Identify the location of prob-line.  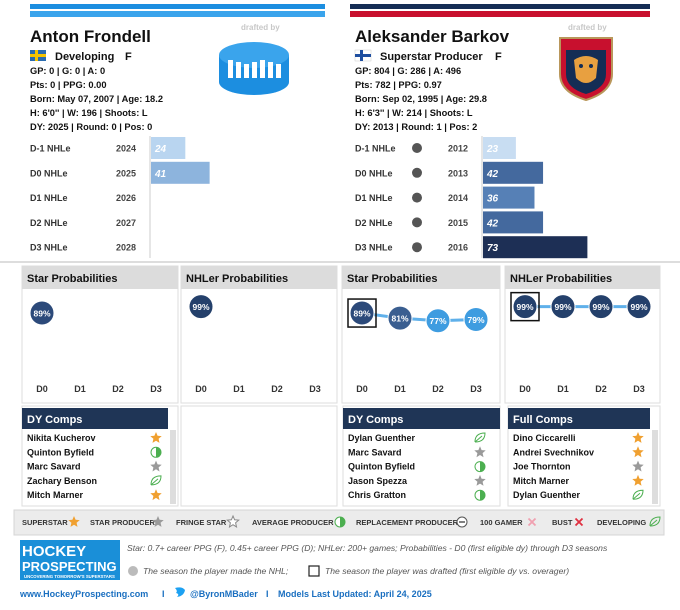
(419, 317).